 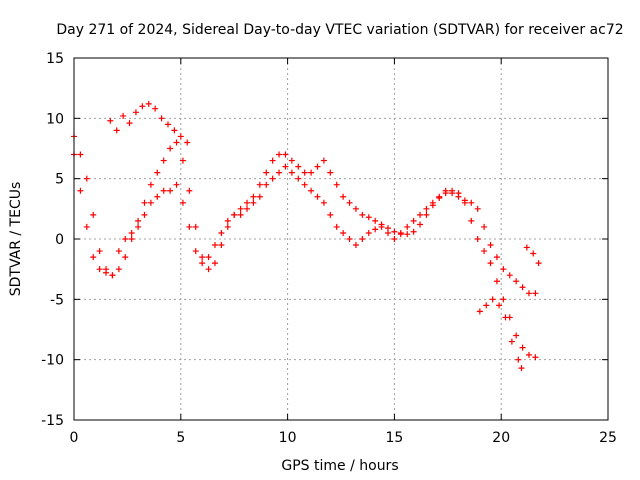 I want to click on x-tick-label: 15, so click(x=394, y=438).